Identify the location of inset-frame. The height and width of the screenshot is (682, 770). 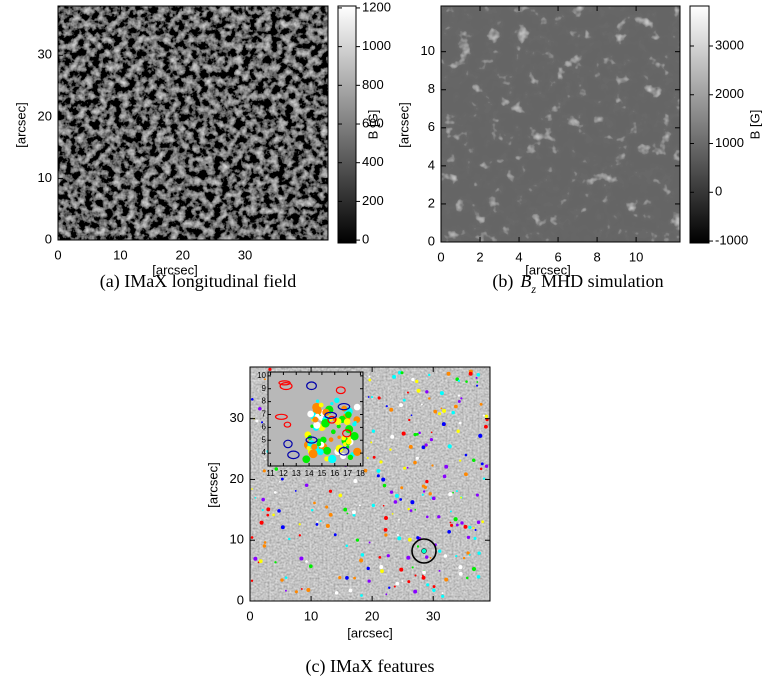
(315, 419).